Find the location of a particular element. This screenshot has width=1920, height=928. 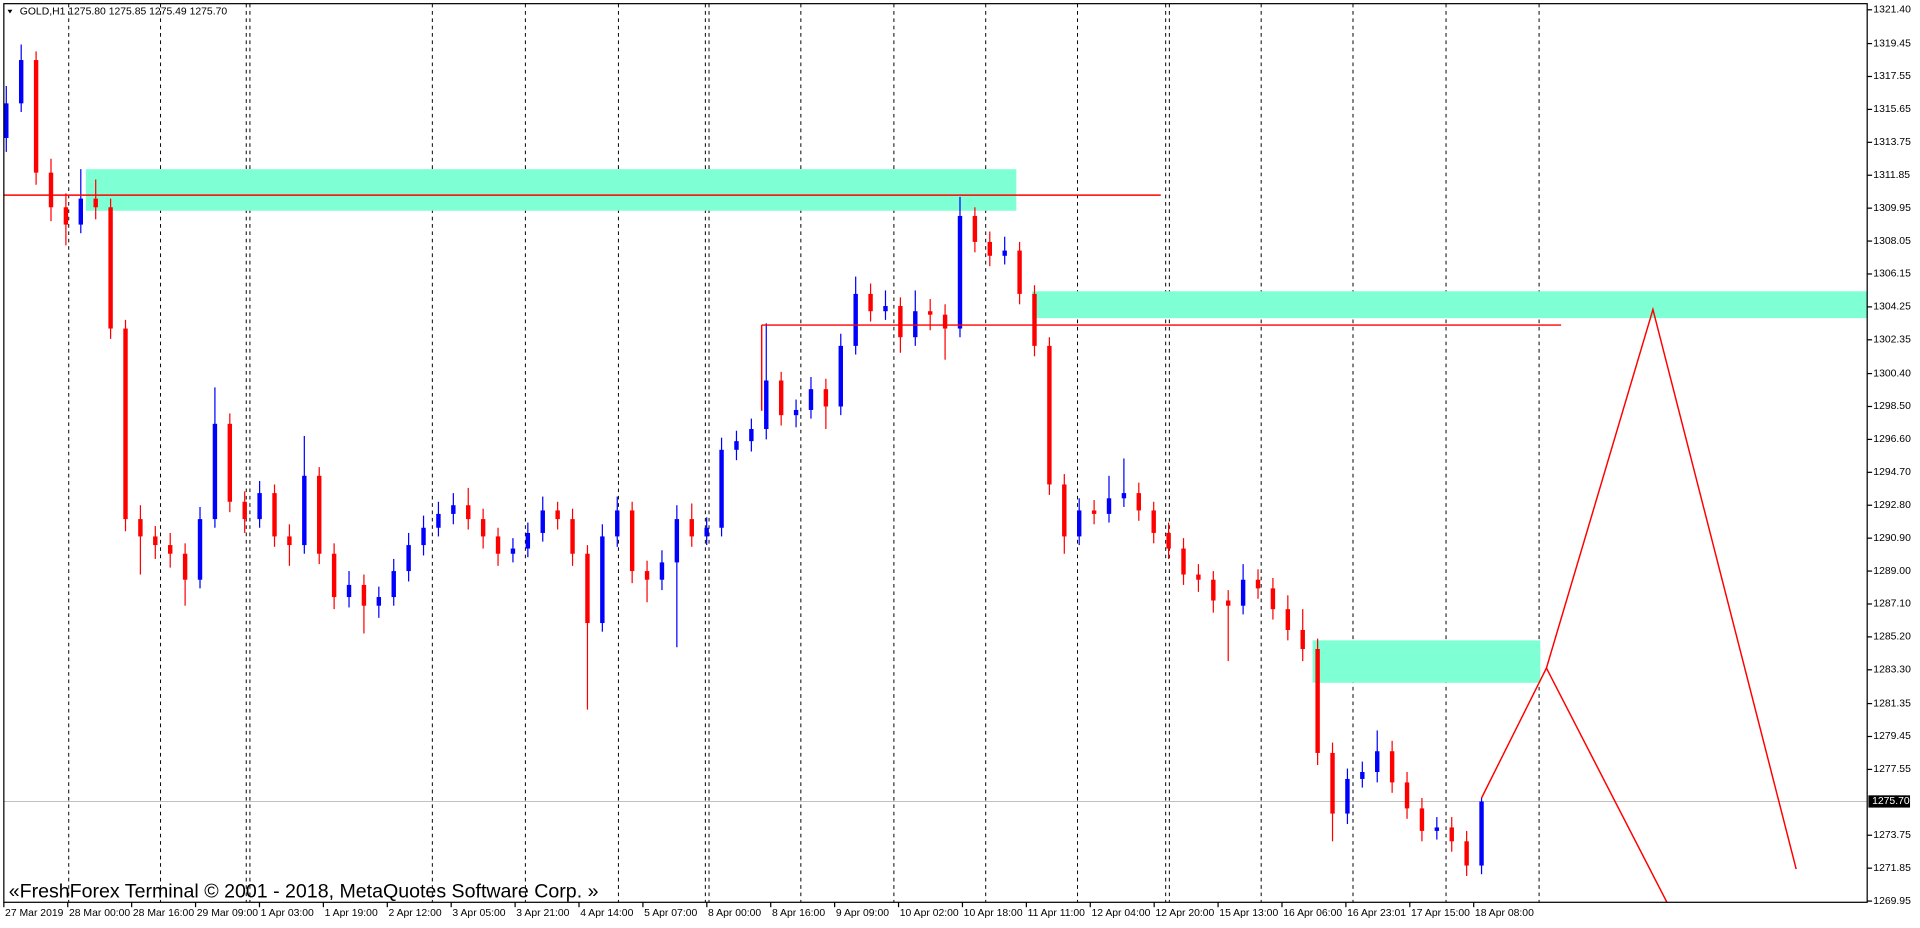

y-tick-label: 1298.50 is located at coordinates (1892, 406).